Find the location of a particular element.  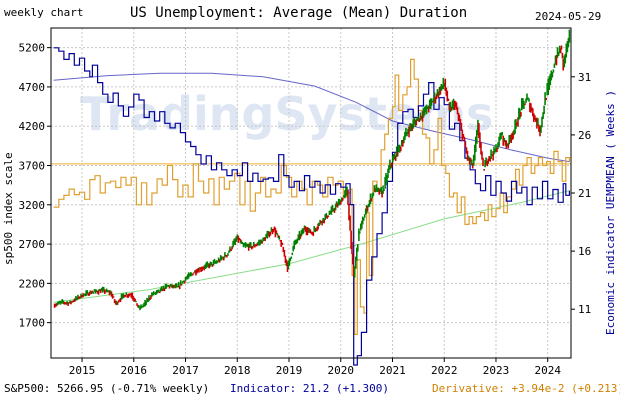

right-tick-label: 21 is located at coordinates (584, 193).